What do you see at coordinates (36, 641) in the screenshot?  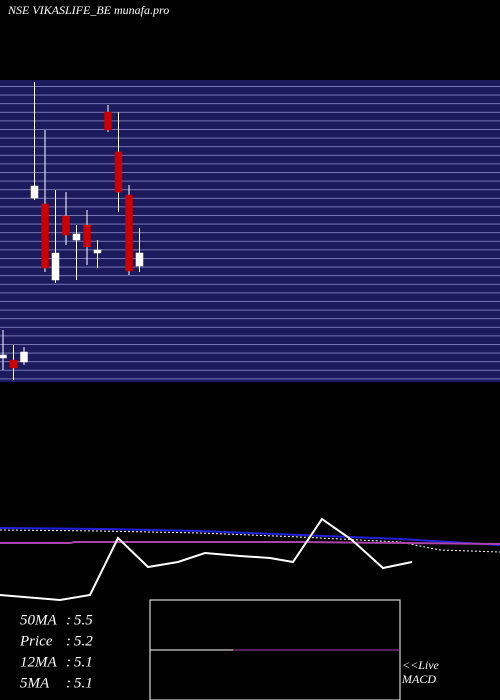 I see `indicator-label: Price` at bounding box center [36, 641].